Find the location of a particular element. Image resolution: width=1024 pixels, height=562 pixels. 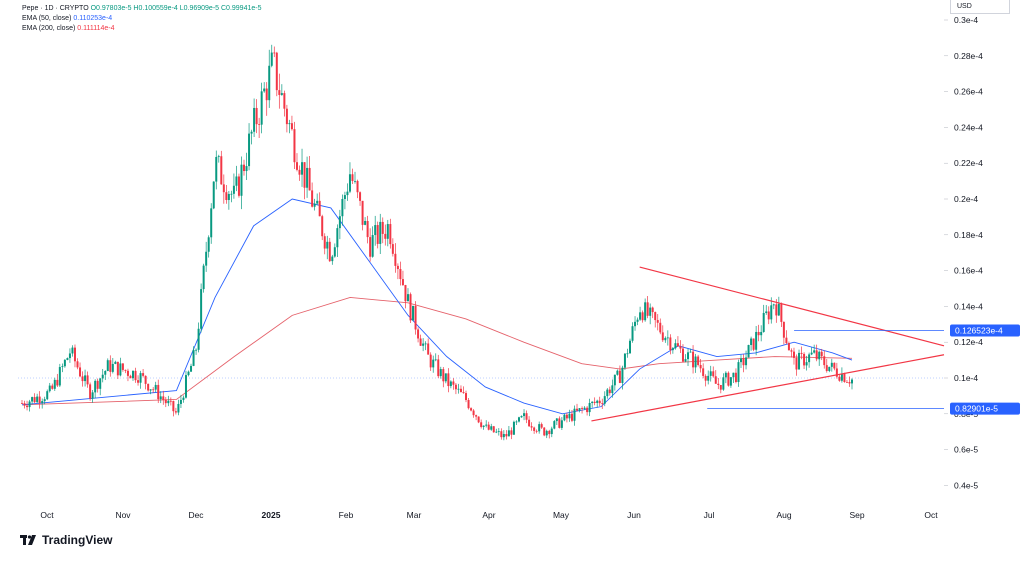

resistance-price-tag is located at coordinates (985, 330).